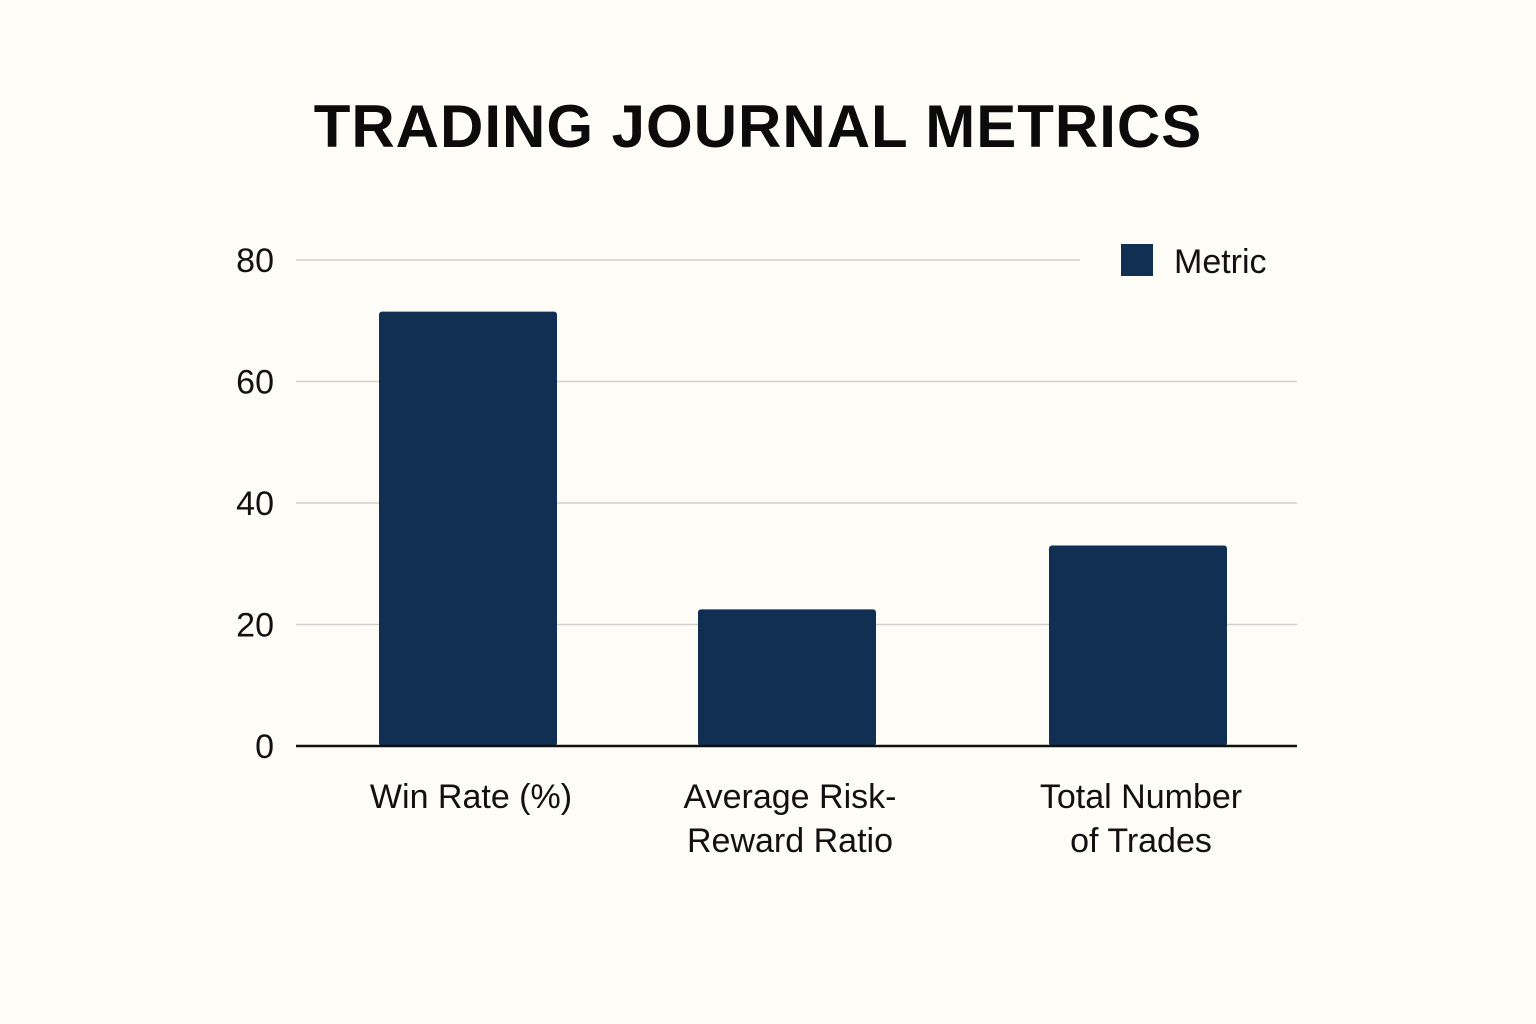 The image size is (1536, 1024). I want to click on y-tick-label: 80, so click(255, 261).